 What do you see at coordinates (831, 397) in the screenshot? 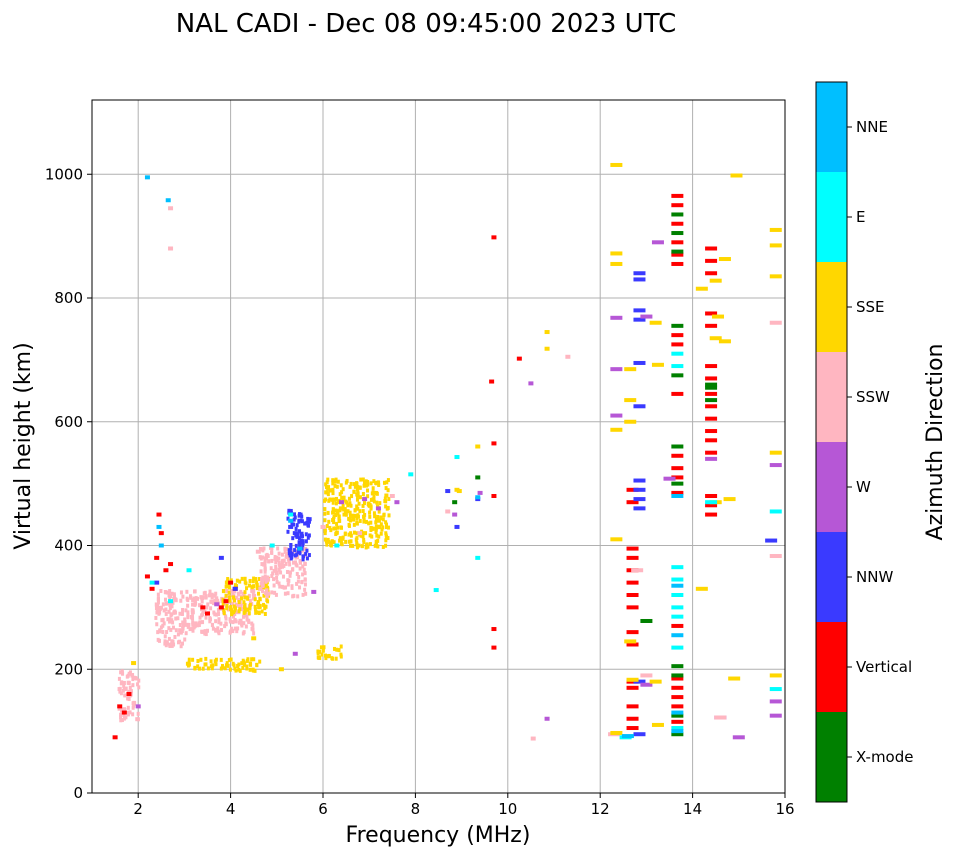
I see `colorbar-segment-ssw` at bounding box center [831, 397].